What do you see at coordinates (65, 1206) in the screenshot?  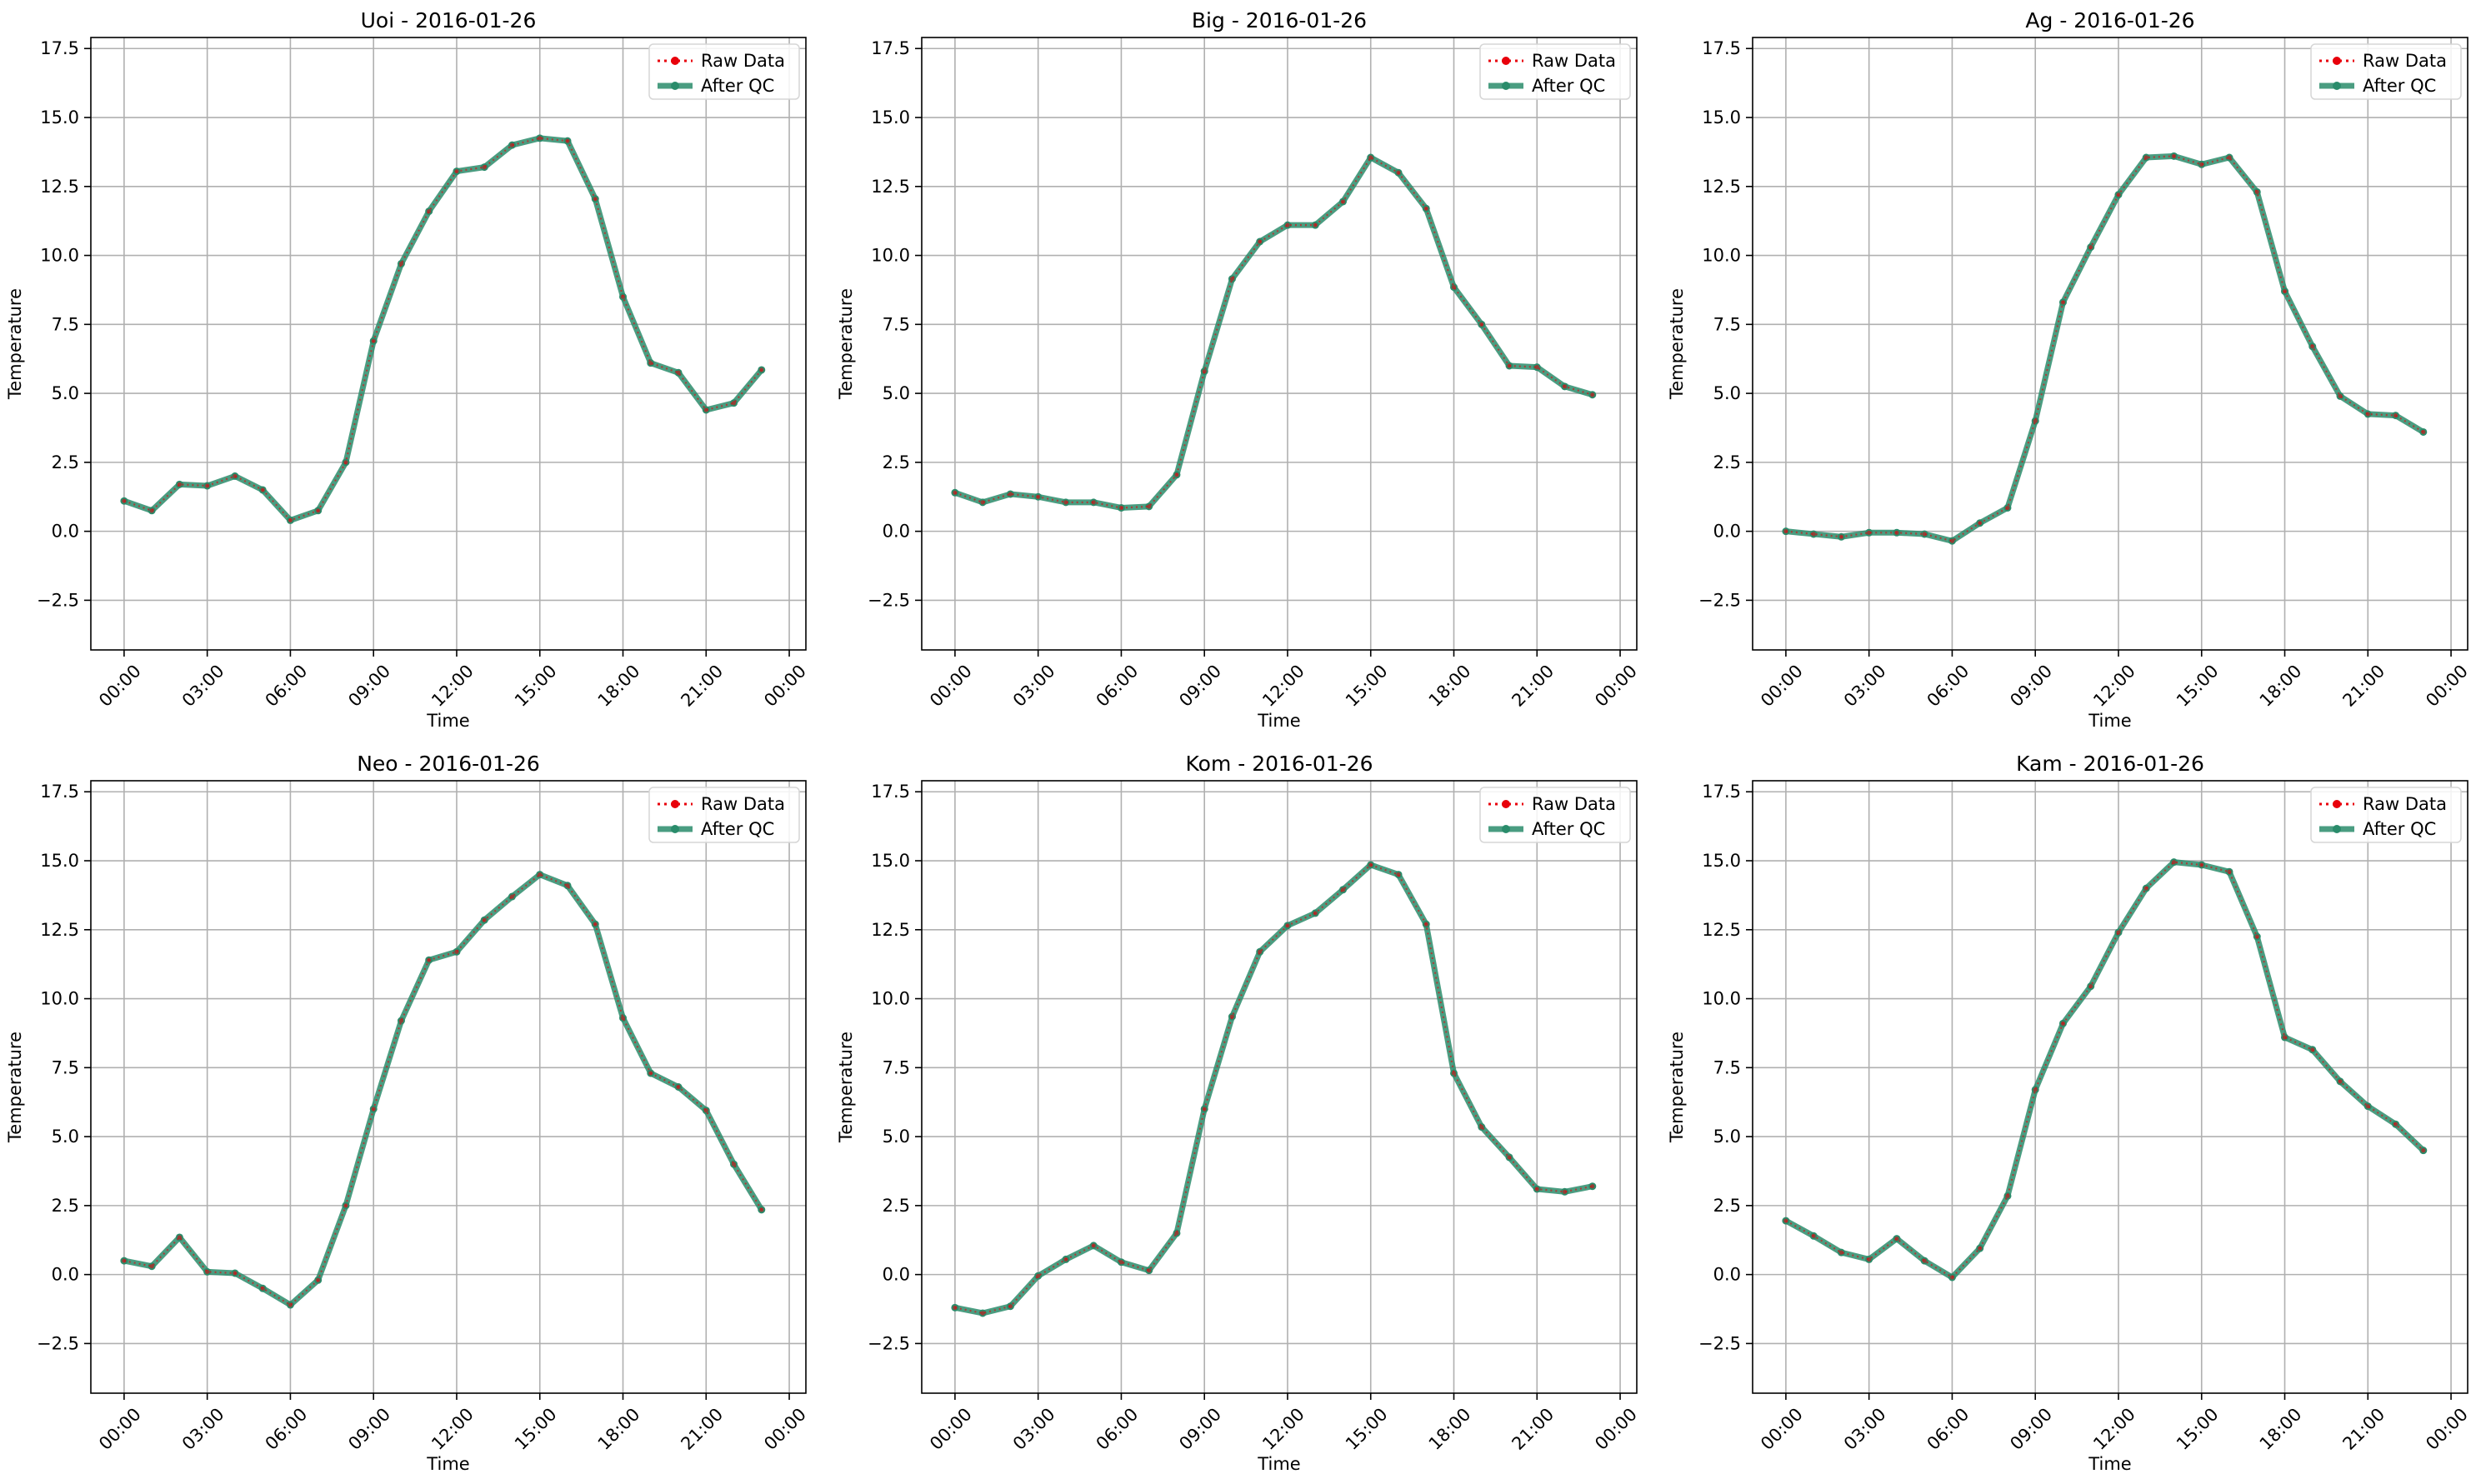 I see `y-tick-label: 2.5` at bounding box center [65, 1206].